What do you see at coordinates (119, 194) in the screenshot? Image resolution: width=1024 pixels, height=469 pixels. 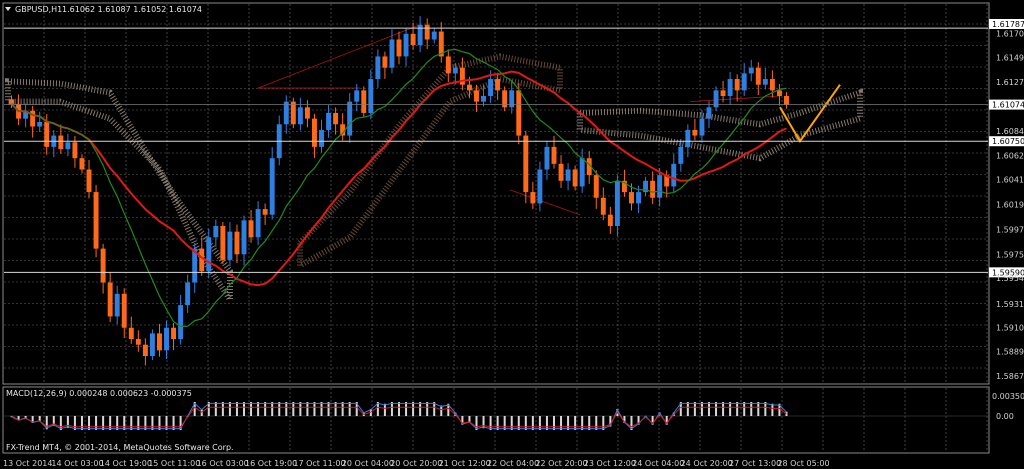 I see `cloud-band-left` at bounding box center [119, 194].